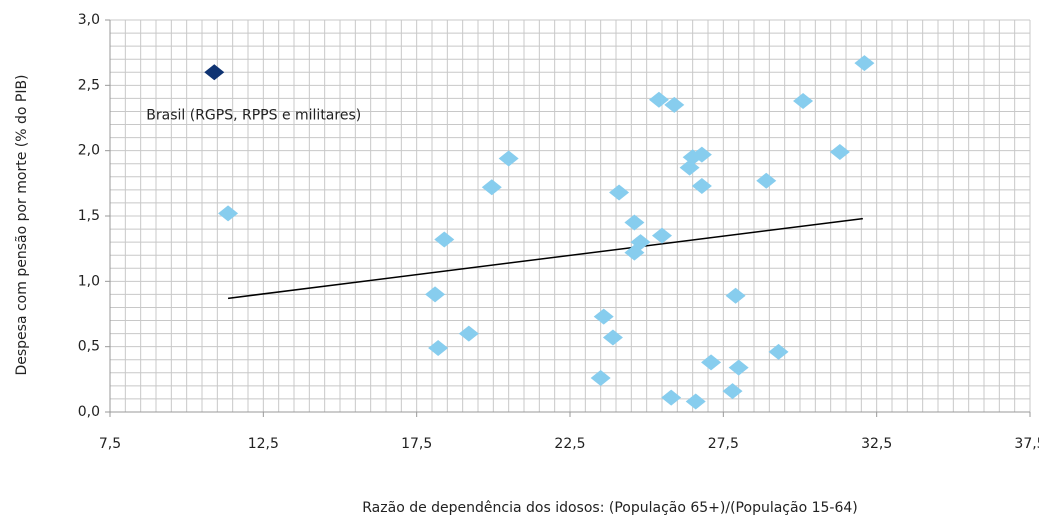  Describe the element at coordinates (876, 444) in the screenshot. I see `x-tick-label: 32,5` at that location.